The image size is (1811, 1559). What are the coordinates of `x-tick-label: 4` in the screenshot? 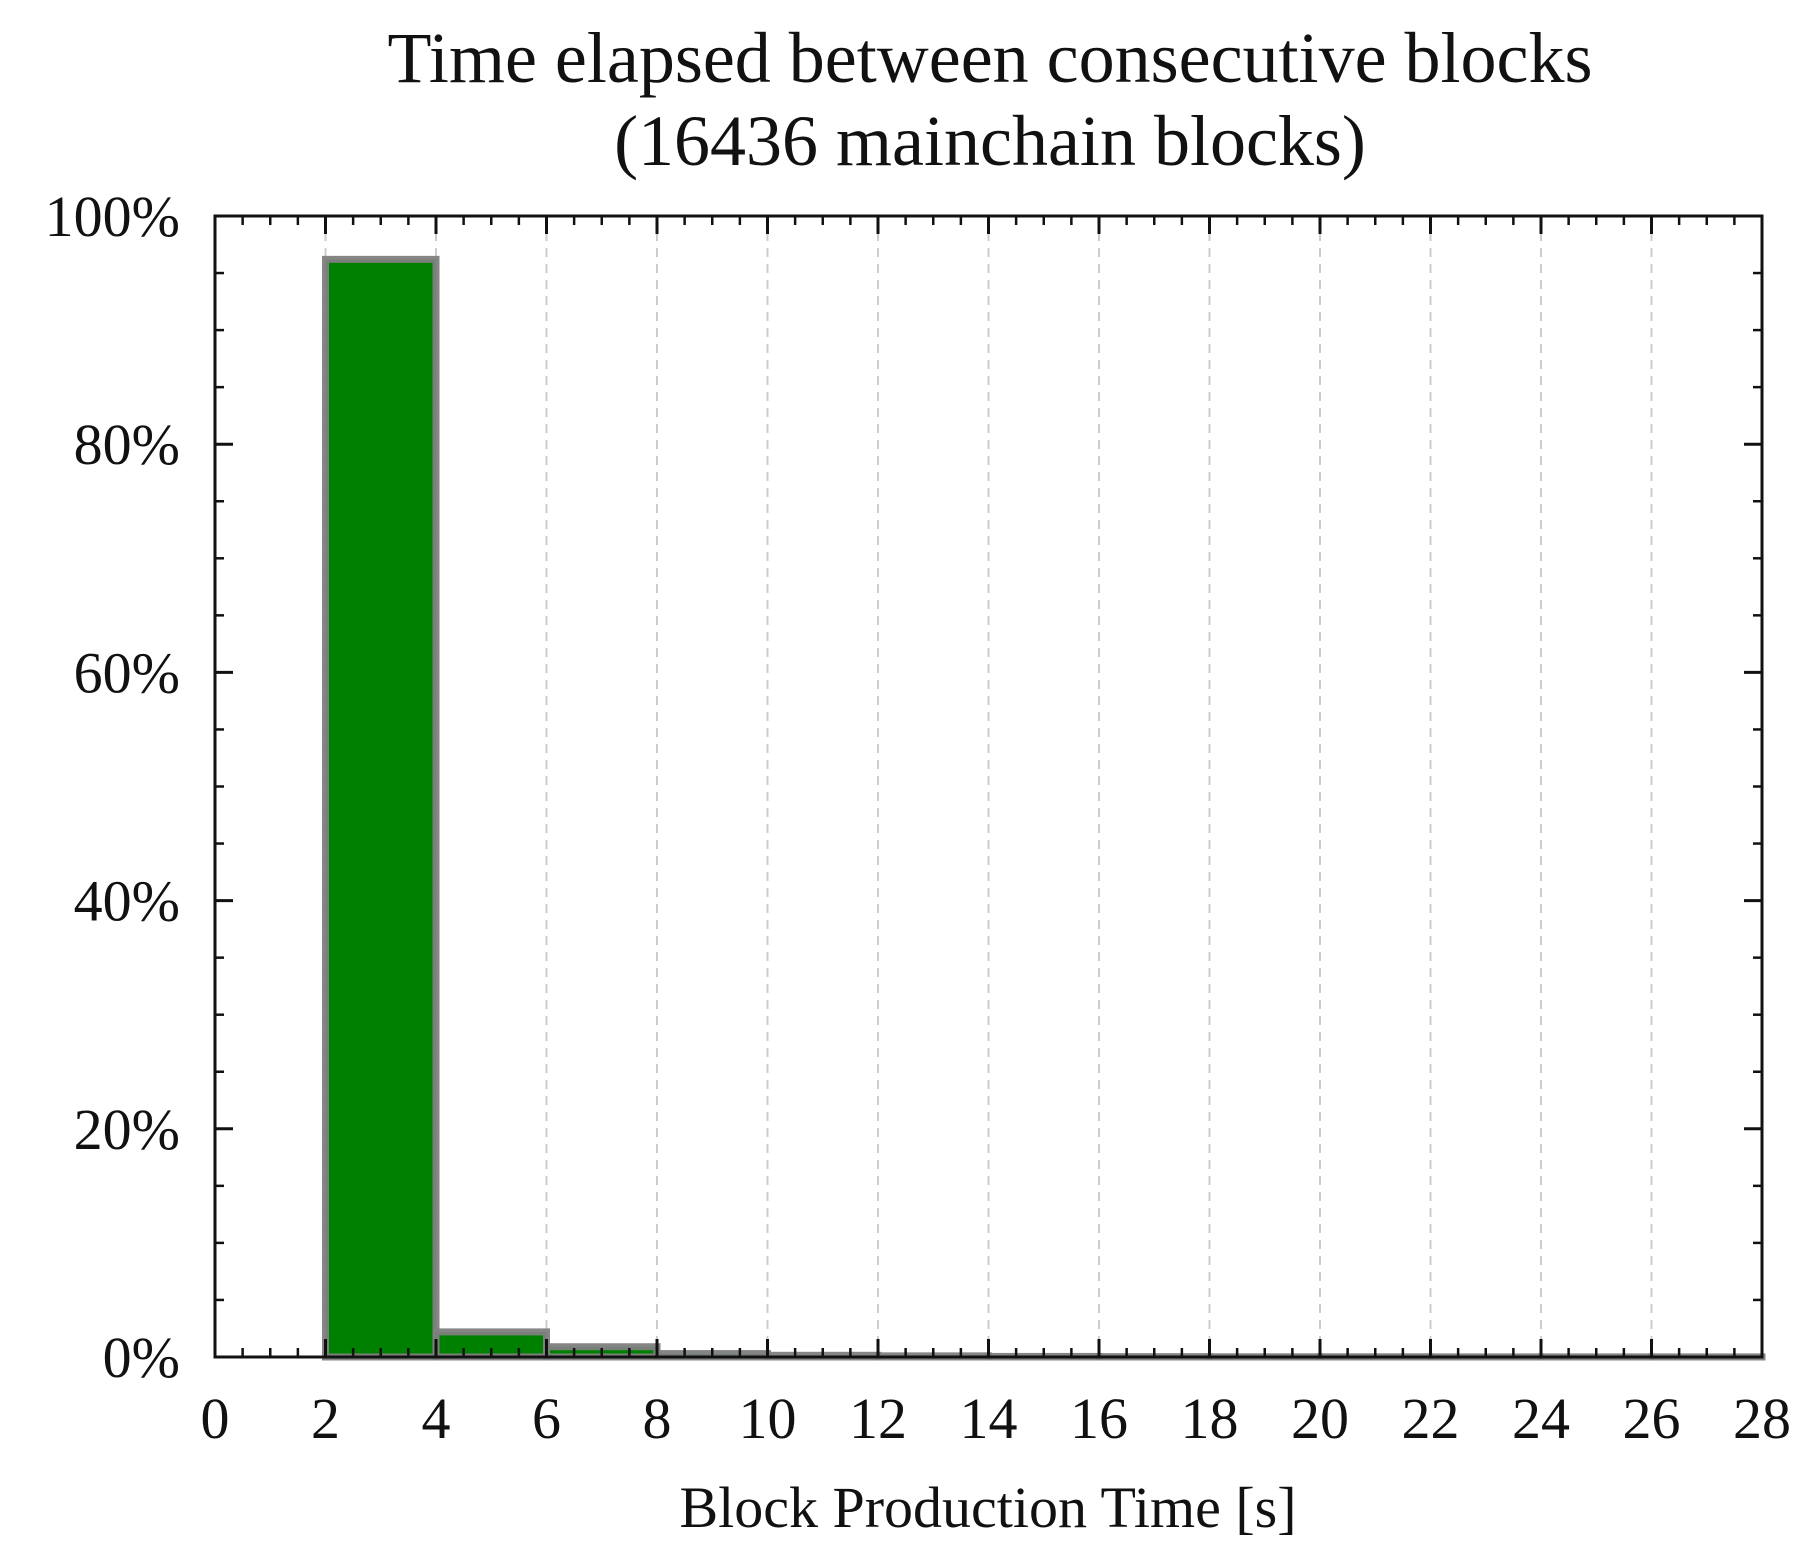 It's located at (436, 1418).